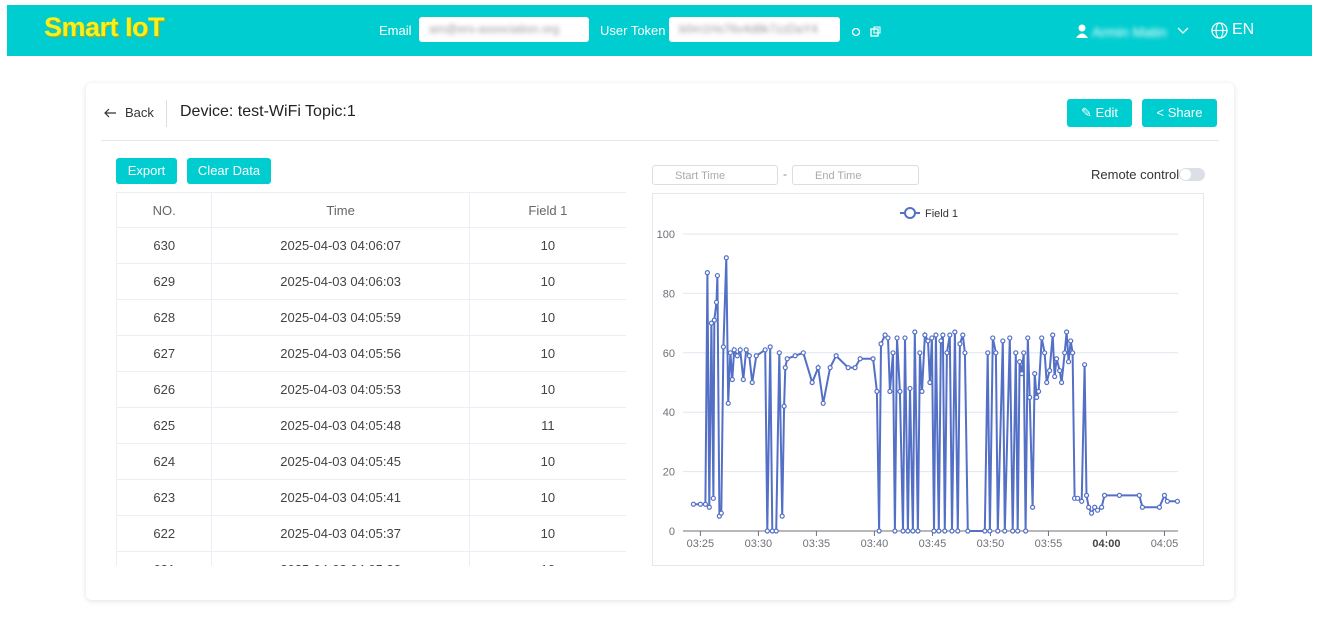  I want to click on y-tick-label: 60, so click(669, 354).